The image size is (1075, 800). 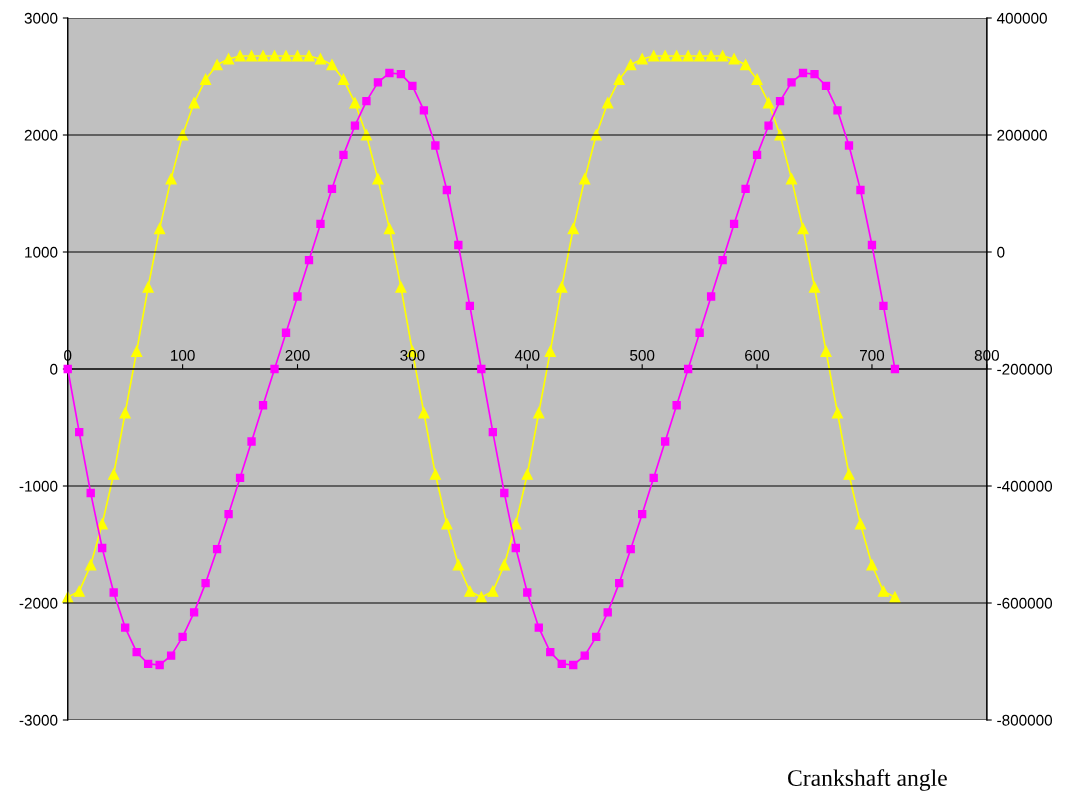 What do you see at coordinates (1022, 135) in the screenshot?
I see `y2-tick-label: 200000` at bounding box center [1022, 135].